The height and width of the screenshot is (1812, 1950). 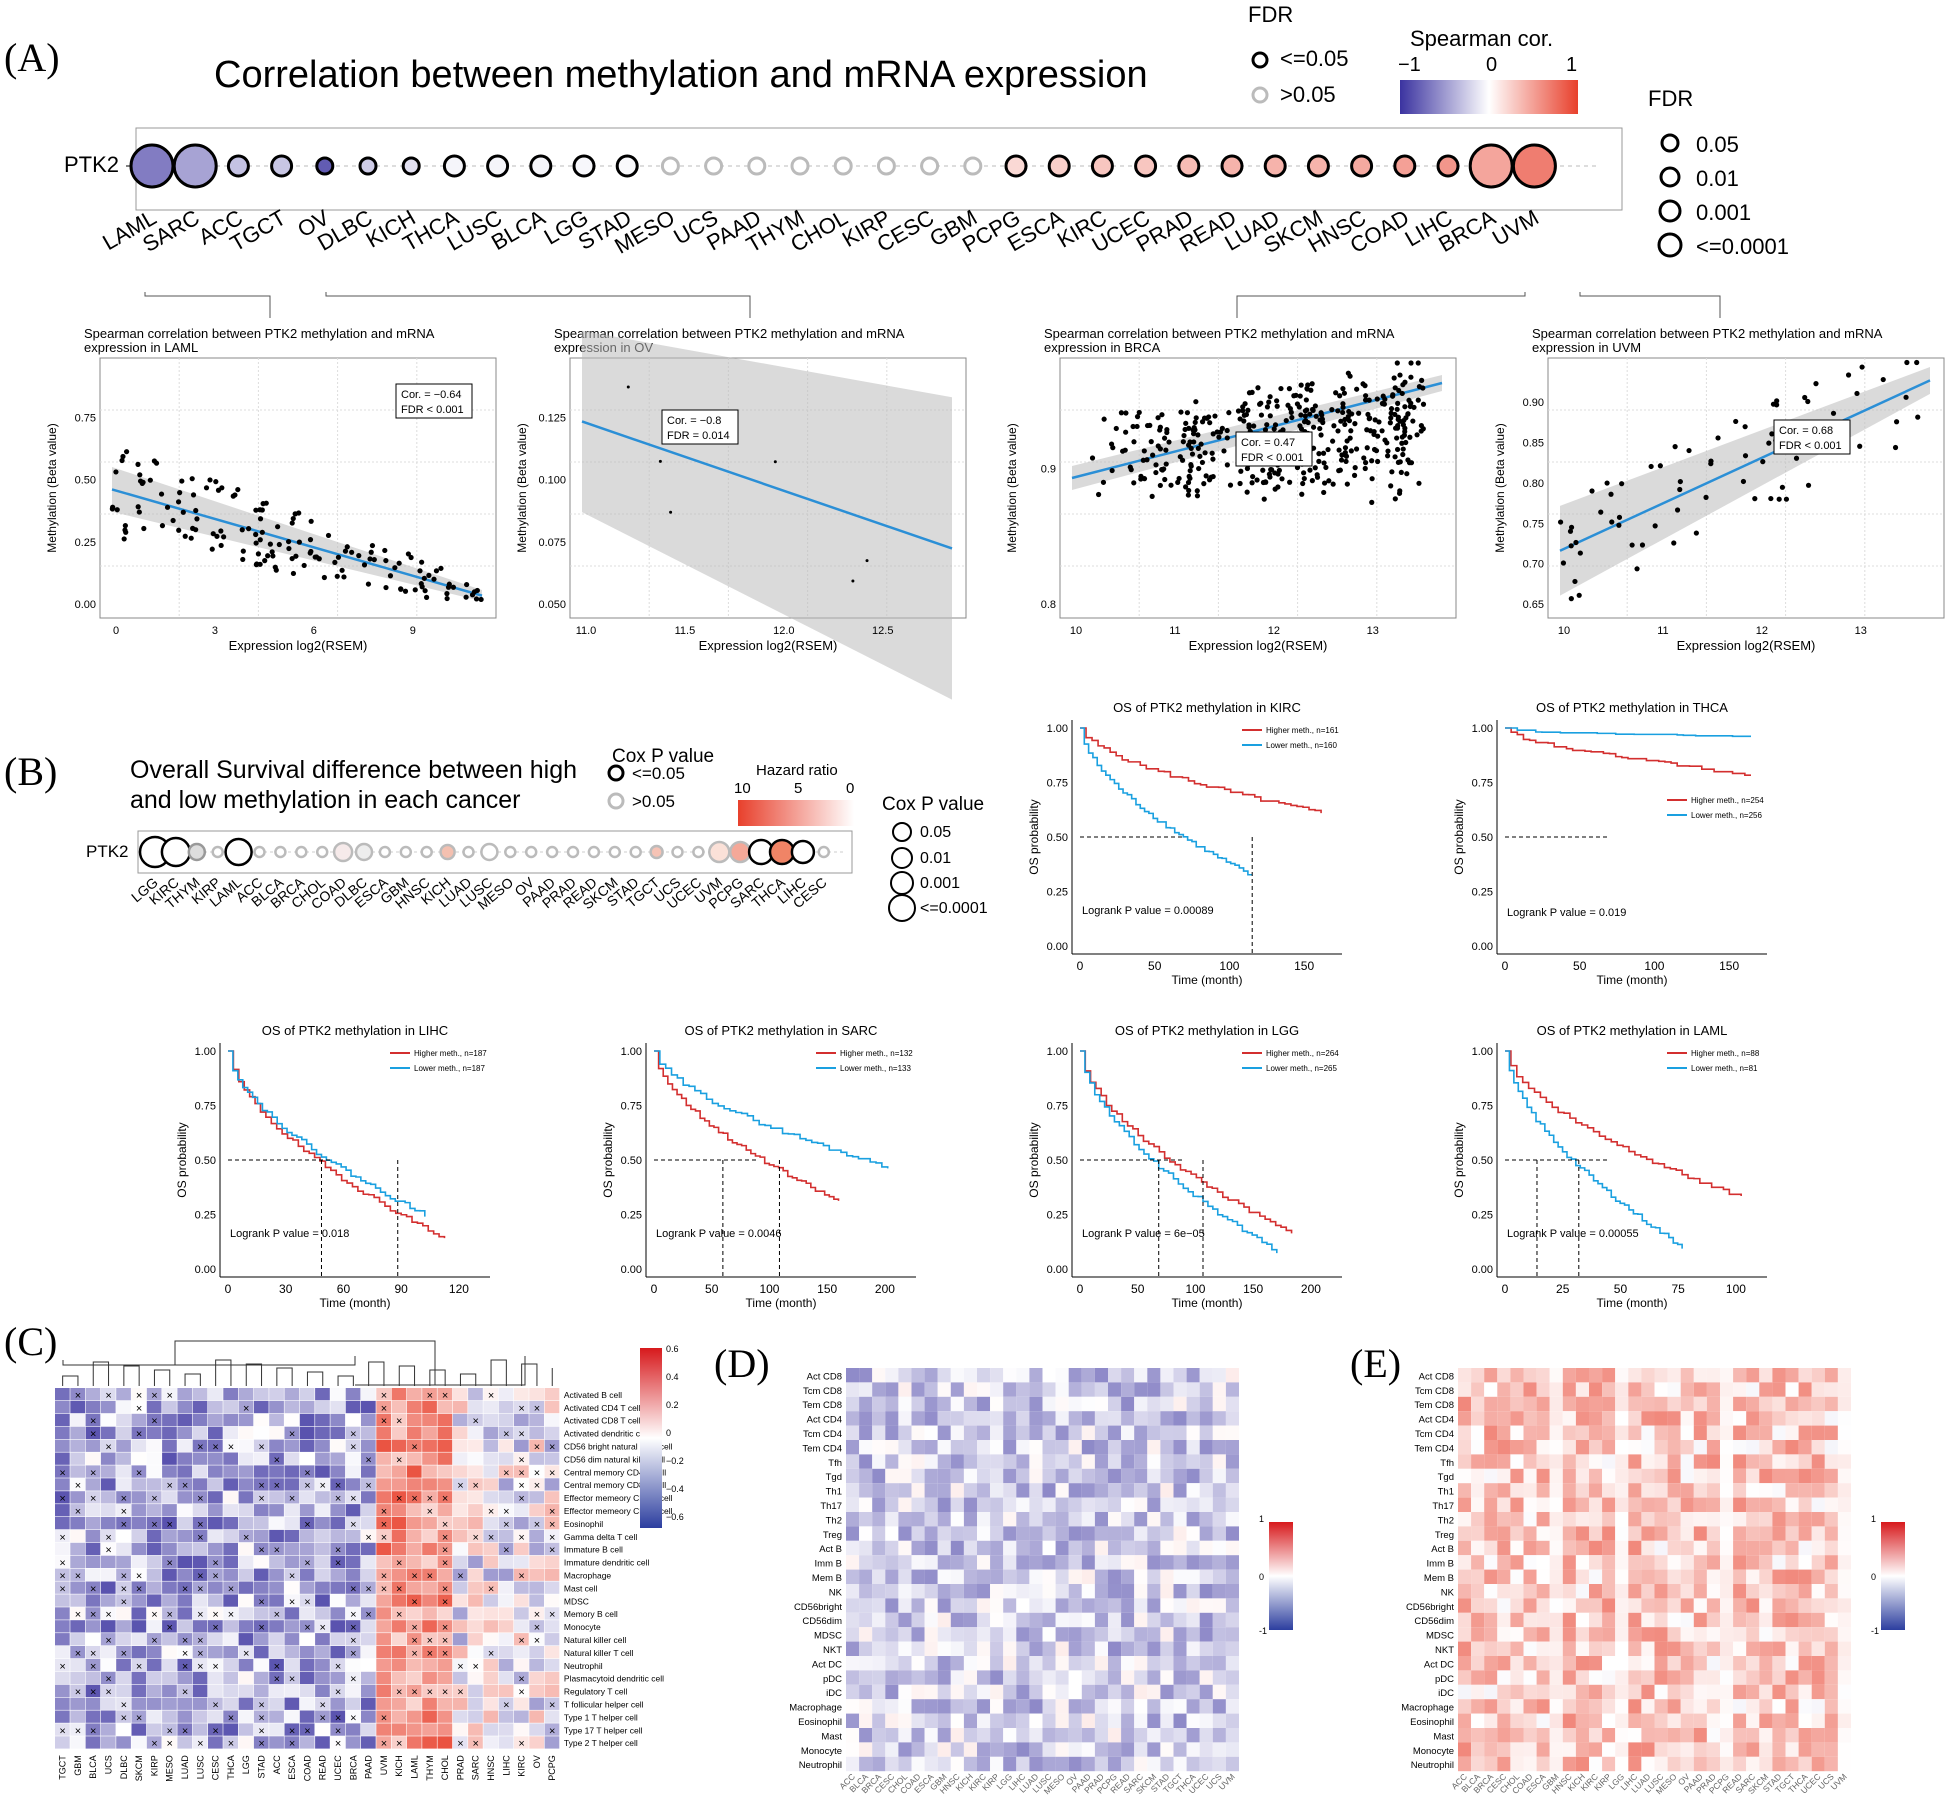 I want to click on dot-a-kirp, so click(x=886, y=166).